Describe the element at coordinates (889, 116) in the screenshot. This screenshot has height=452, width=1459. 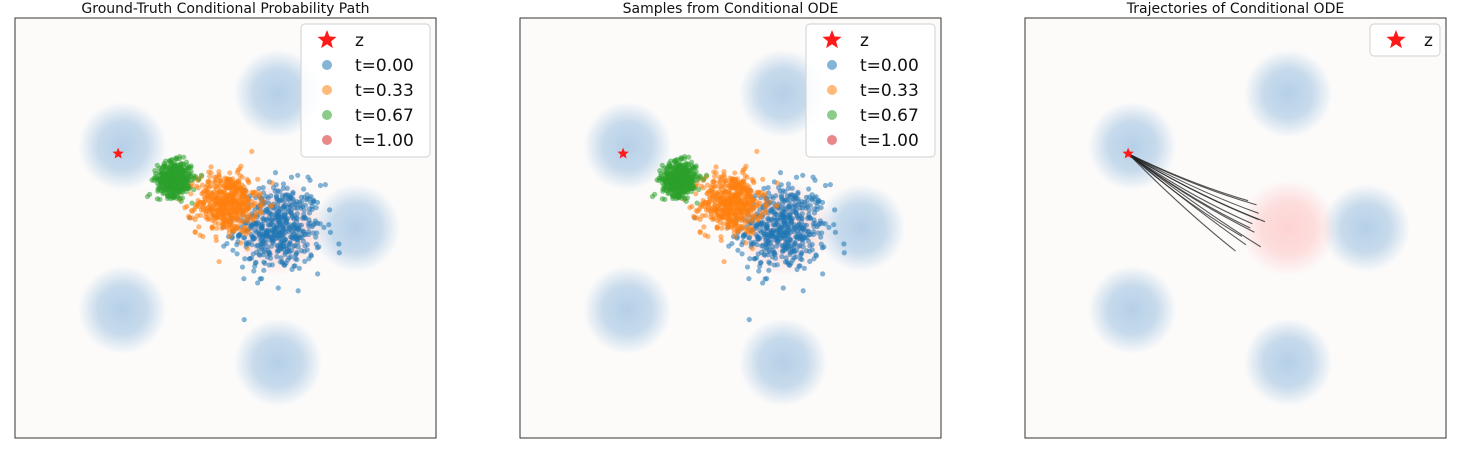
I see `legend-label: t=0.67` at that location.